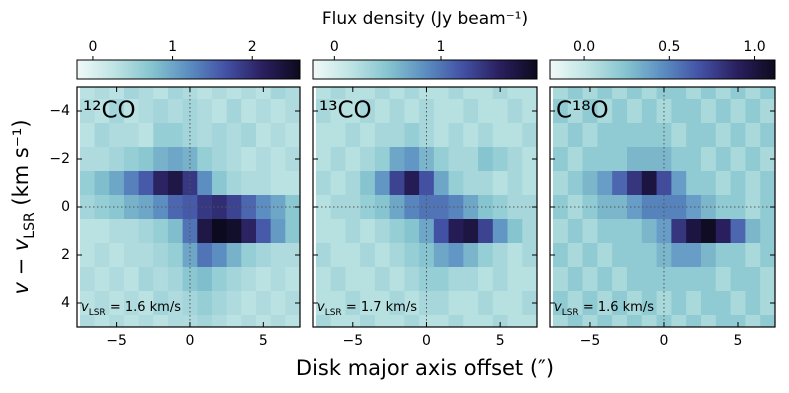 This screenshot has height=393, width=789. What do you see at coordinates (190, 341) in the screenshot?
I see `x-tick-label: 0` at bounding box center [190, 341].